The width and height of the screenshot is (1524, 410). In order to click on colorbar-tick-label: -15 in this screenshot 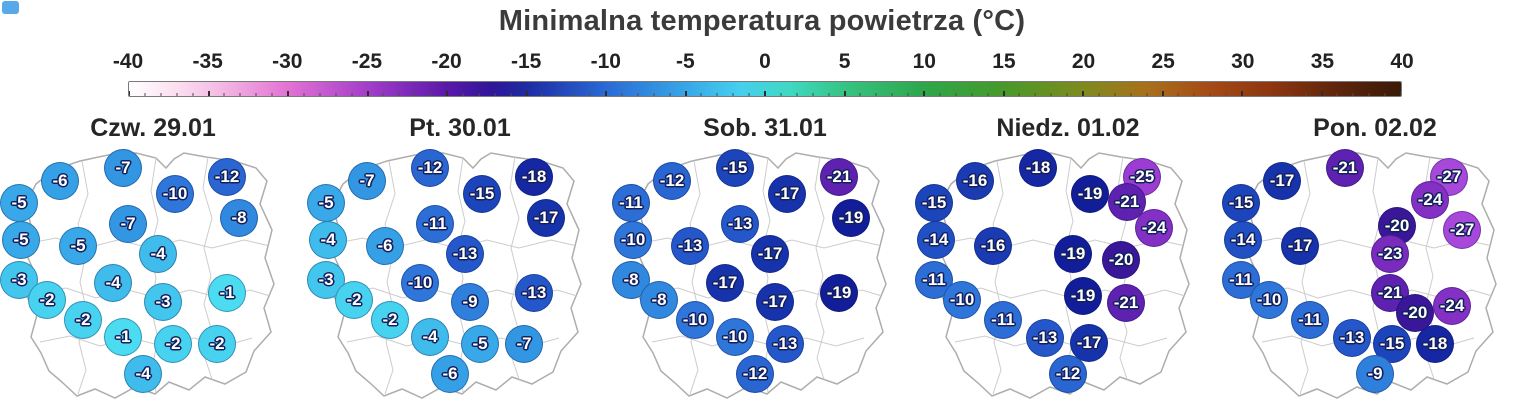, I will do `click(526, 61)`.